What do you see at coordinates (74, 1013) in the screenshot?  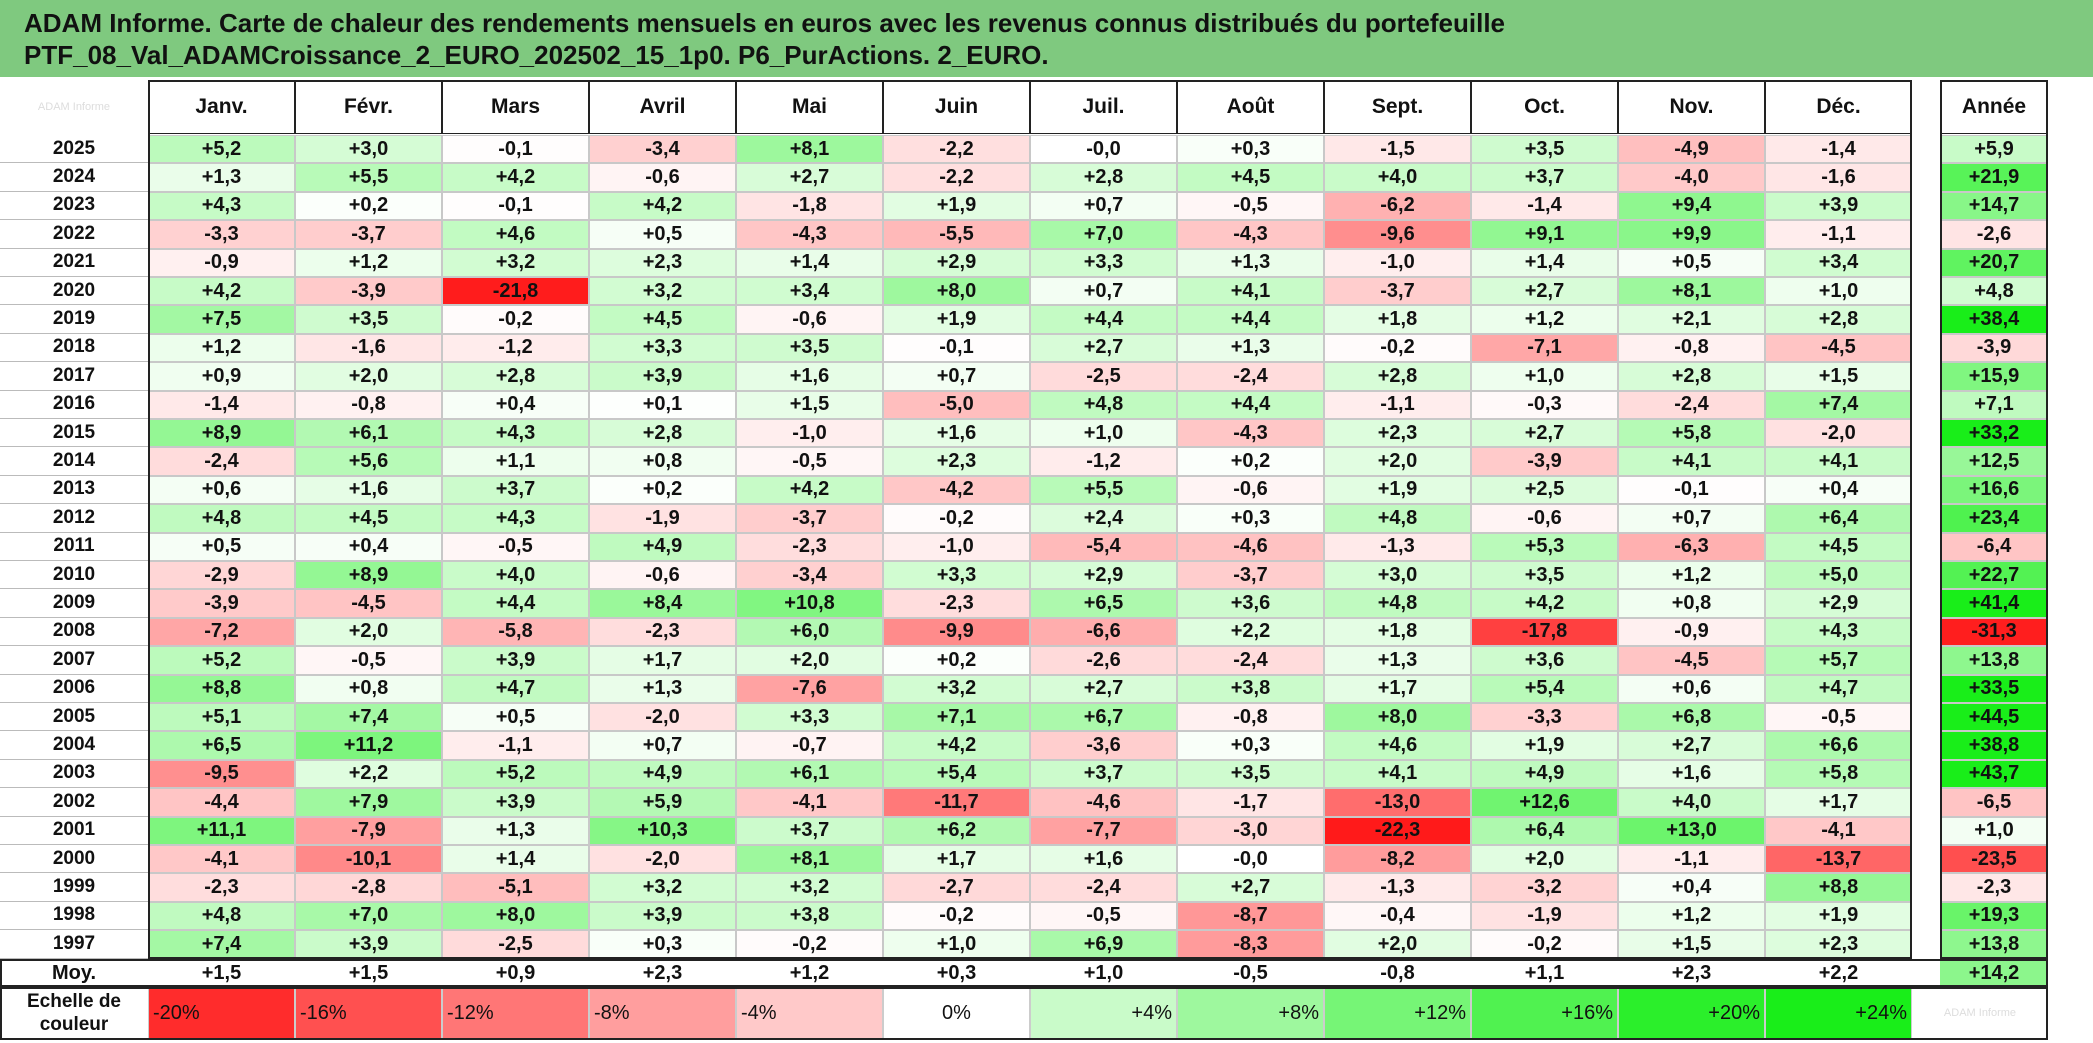 I see `color-scale-label: Echelle de couleur` at bounding box center [74, 1013].